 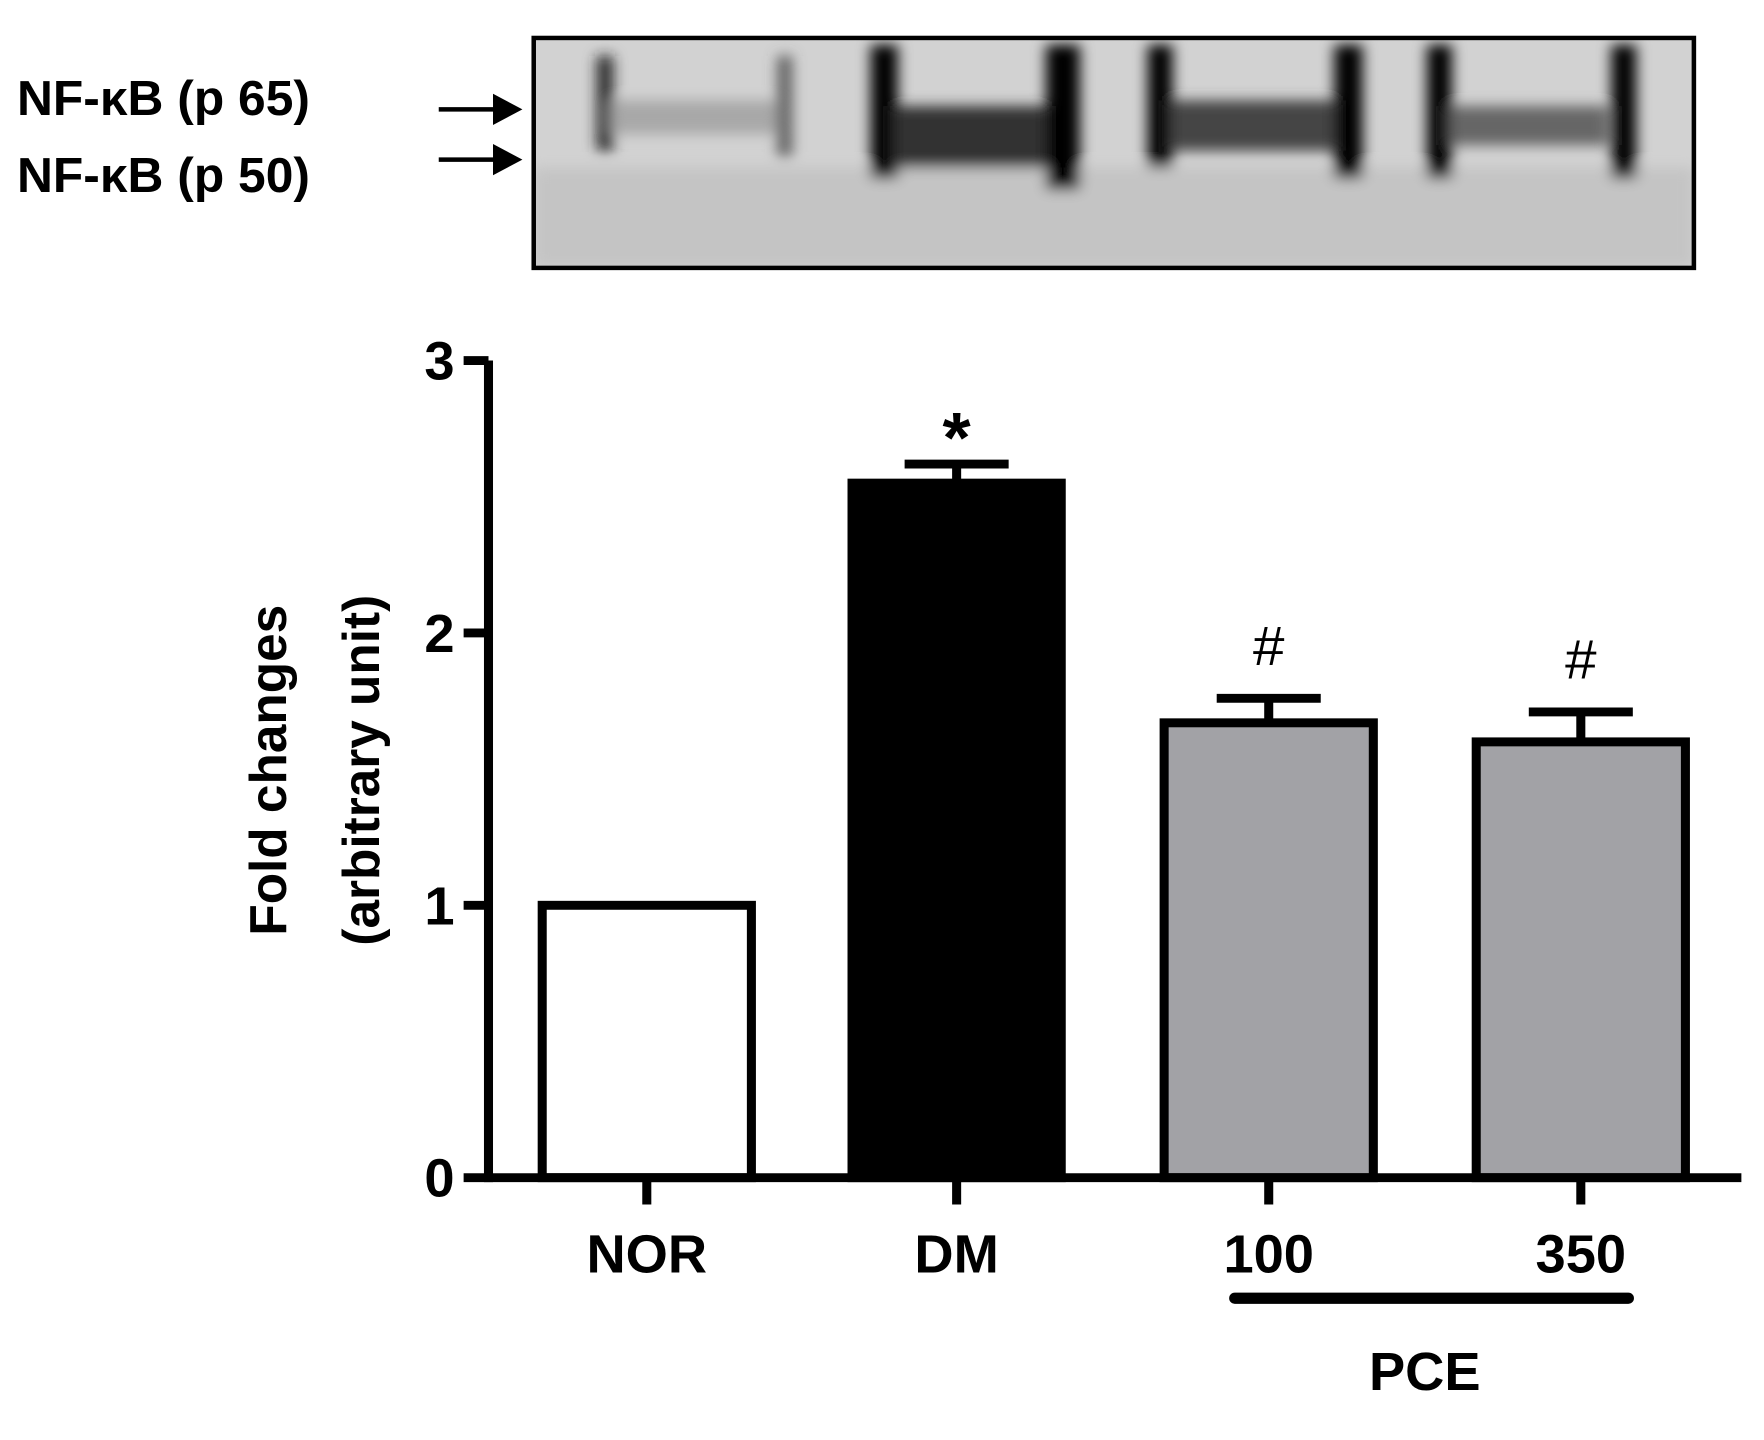 I want to click on annotation: *, so click(x=957, y=437).